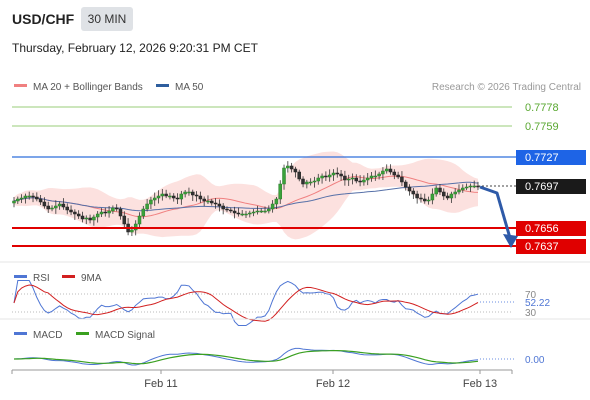 The image size is (590, 400). What do you see at coordinates (43, 19) in the screenshot?
I see `symbol-title: USD/CHF` at bounding box center [43, 19].